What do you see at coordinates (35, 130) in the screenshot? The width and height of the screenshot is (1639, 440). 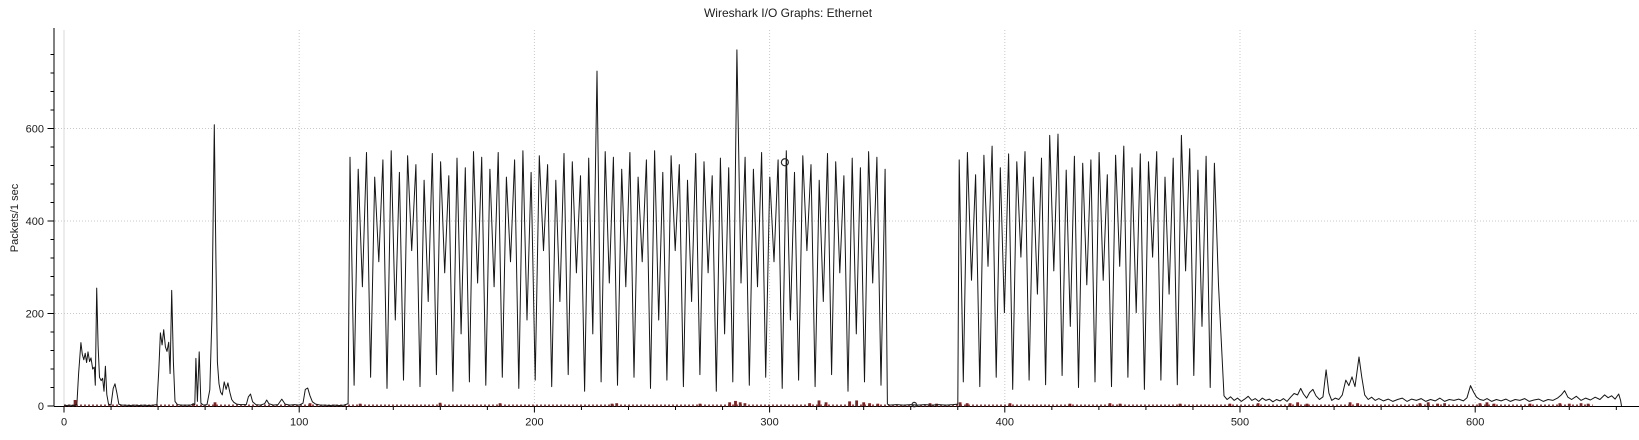 I see `y-tick-label: 600` at bounding box center [35, 130].